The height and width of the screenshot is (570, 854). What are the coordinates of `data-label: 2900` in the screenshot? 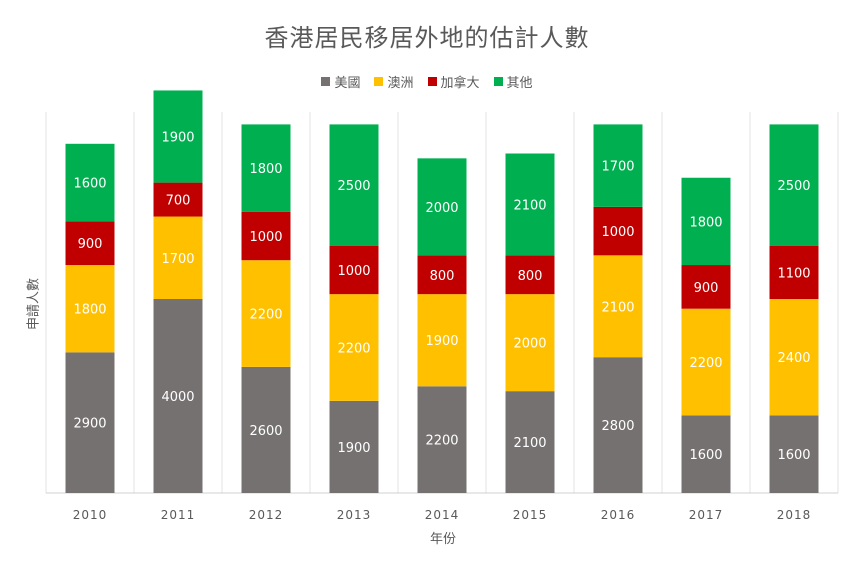 It's located at (89, 424).